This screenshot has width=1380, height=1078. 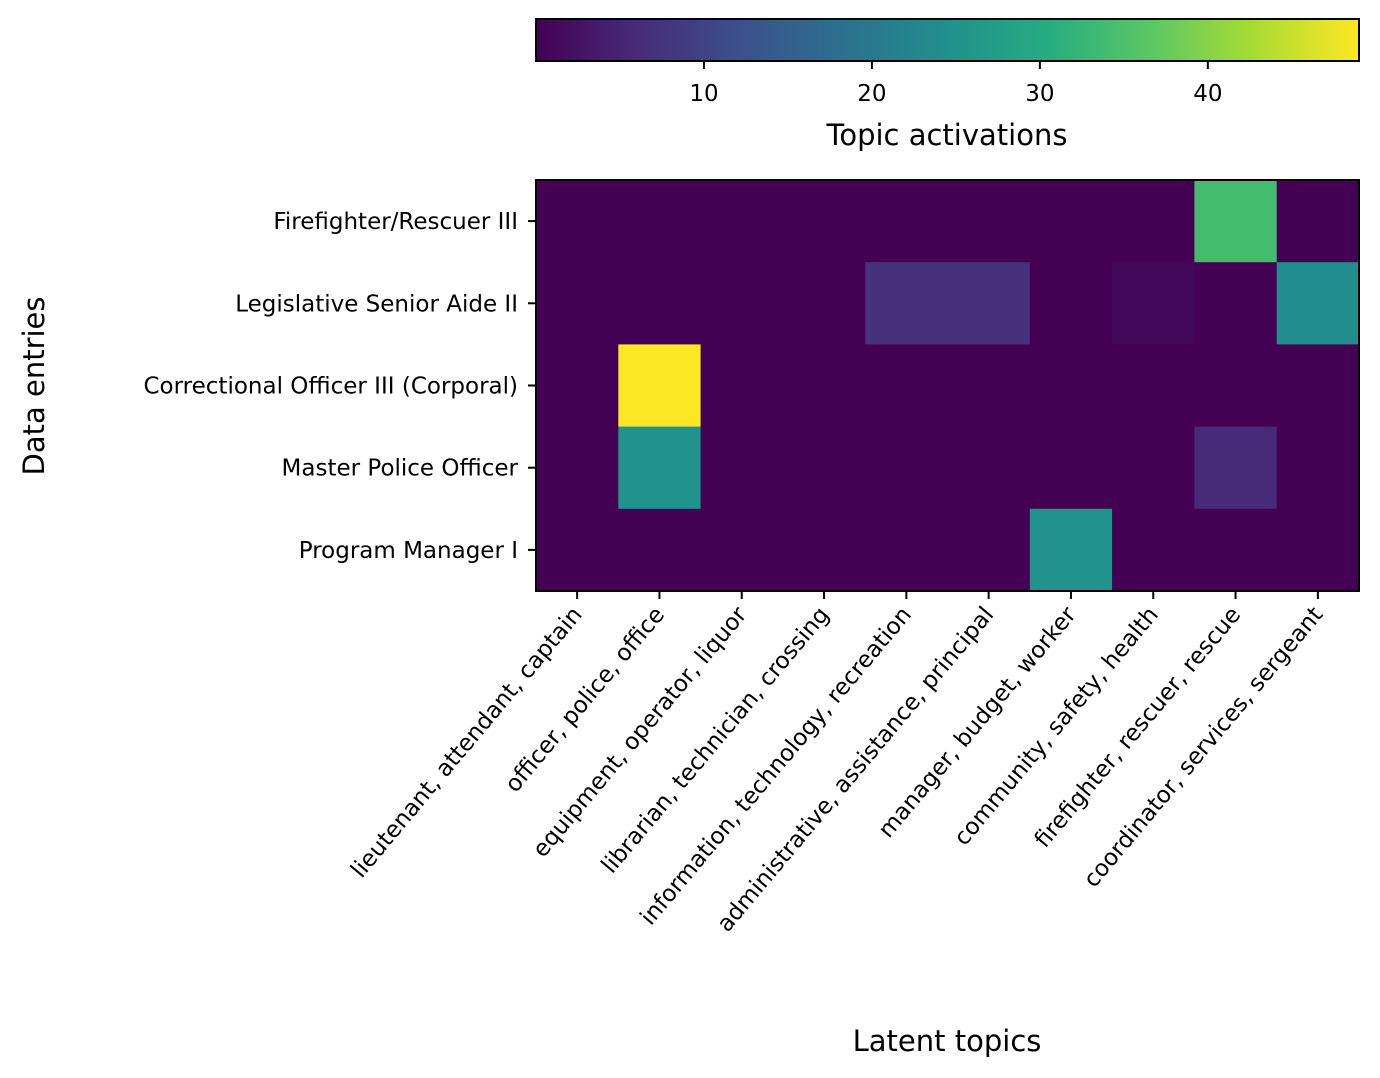 What do you see at coordinates (376, 304) in the screenshot?
I see `y-tick-label: Legislative Senior Aide II` at bounding box center [376, 304].